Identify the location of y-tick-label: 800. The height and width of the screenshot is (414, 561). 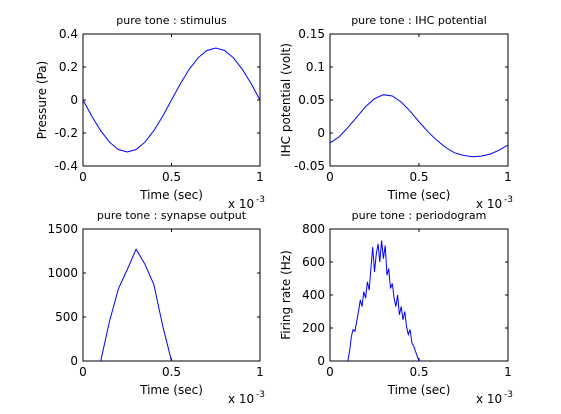
(313, 229).